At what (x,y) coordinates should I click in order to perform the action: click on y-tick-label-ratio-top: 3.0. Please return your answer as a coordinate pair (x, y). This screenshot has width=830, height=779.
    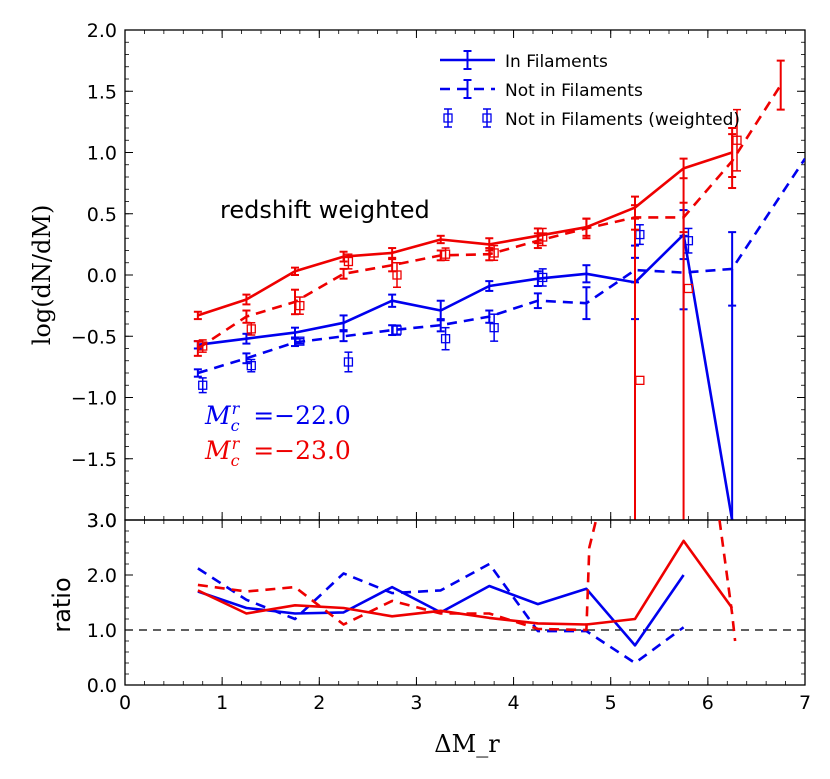
    Looking at the image, I should click on (102, 521).